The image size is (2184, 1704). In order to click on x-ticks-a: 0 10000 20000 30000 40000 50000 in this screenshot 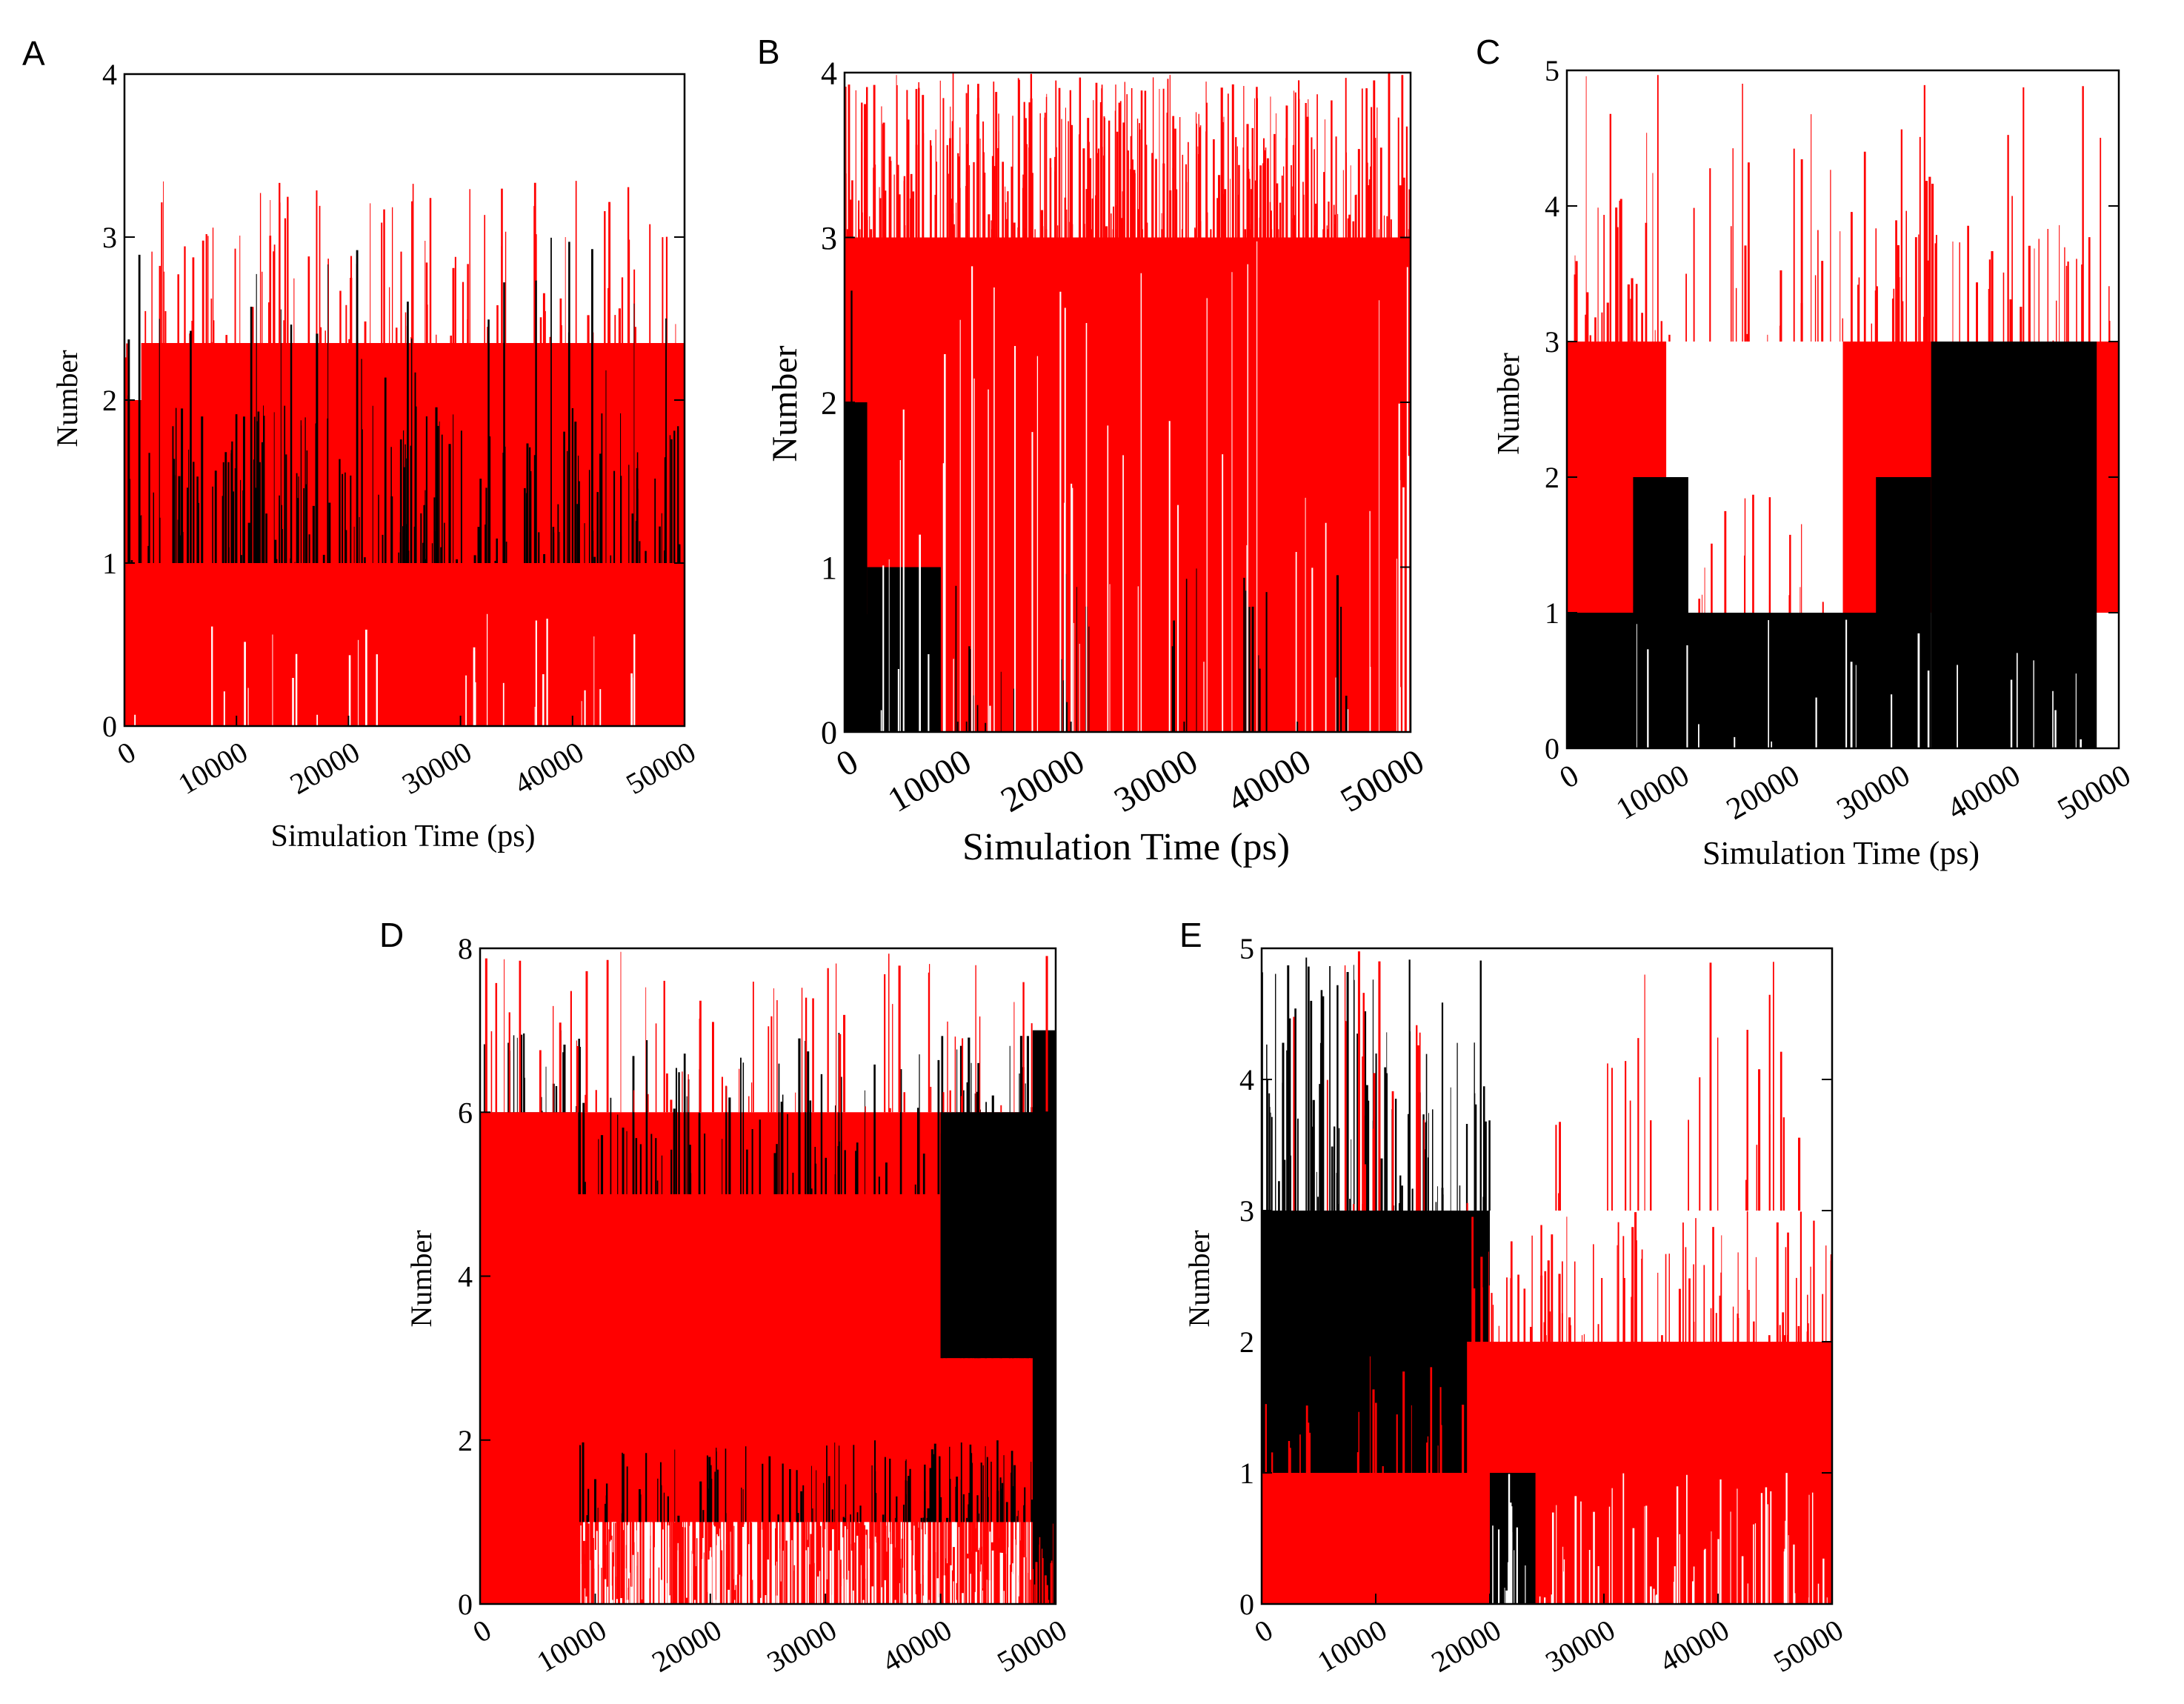, I will do `click(407, 759)`.